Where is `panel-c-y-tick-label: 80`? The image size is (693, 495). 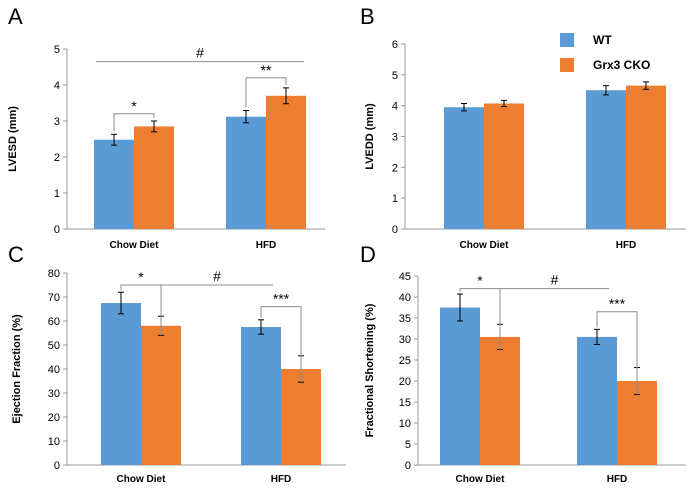
panel-c-y-tick-label: 80 is located at coordinates (54, 274).